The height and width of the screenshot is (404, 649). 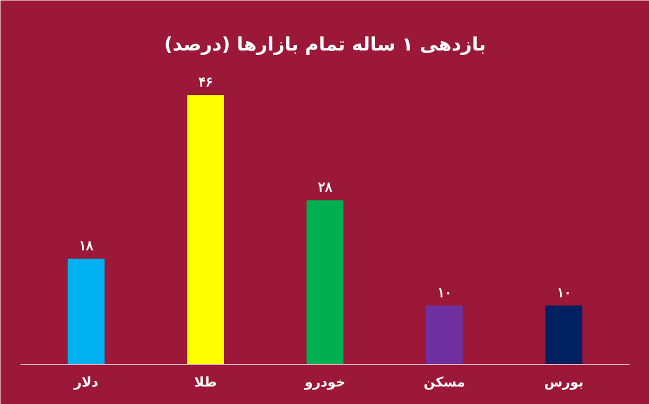 I want to click on x-tick-label: مسکن, so click(x=445, y=383).